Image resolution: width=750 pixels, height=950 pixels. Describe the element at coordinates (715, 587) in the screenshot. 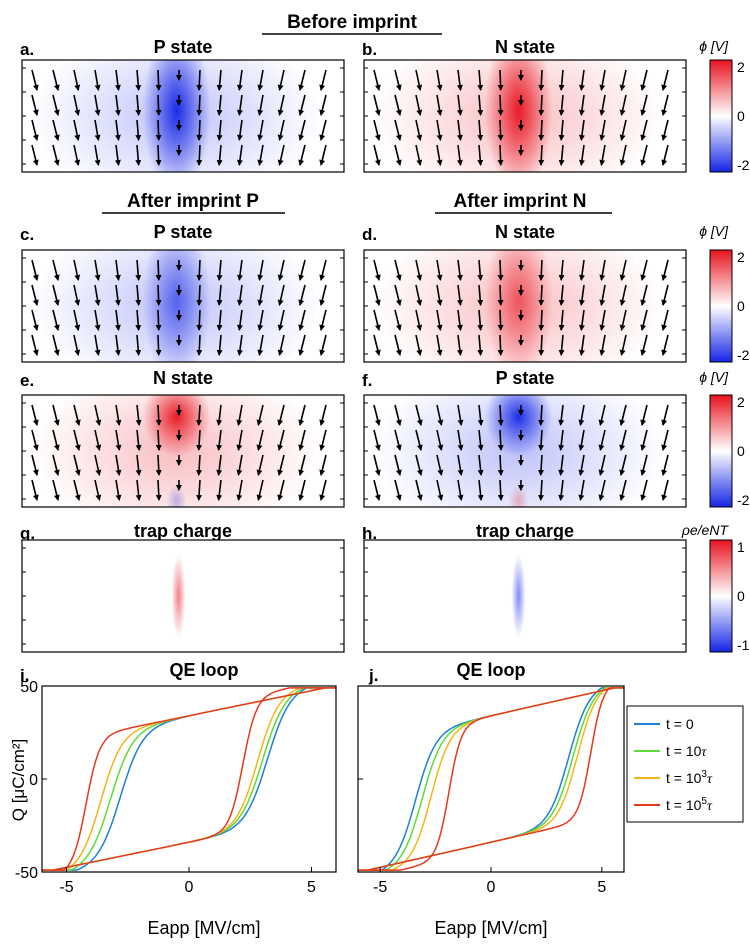

I see `colorbar-row-3: ρe/eNT 1 0 -1` at that location.